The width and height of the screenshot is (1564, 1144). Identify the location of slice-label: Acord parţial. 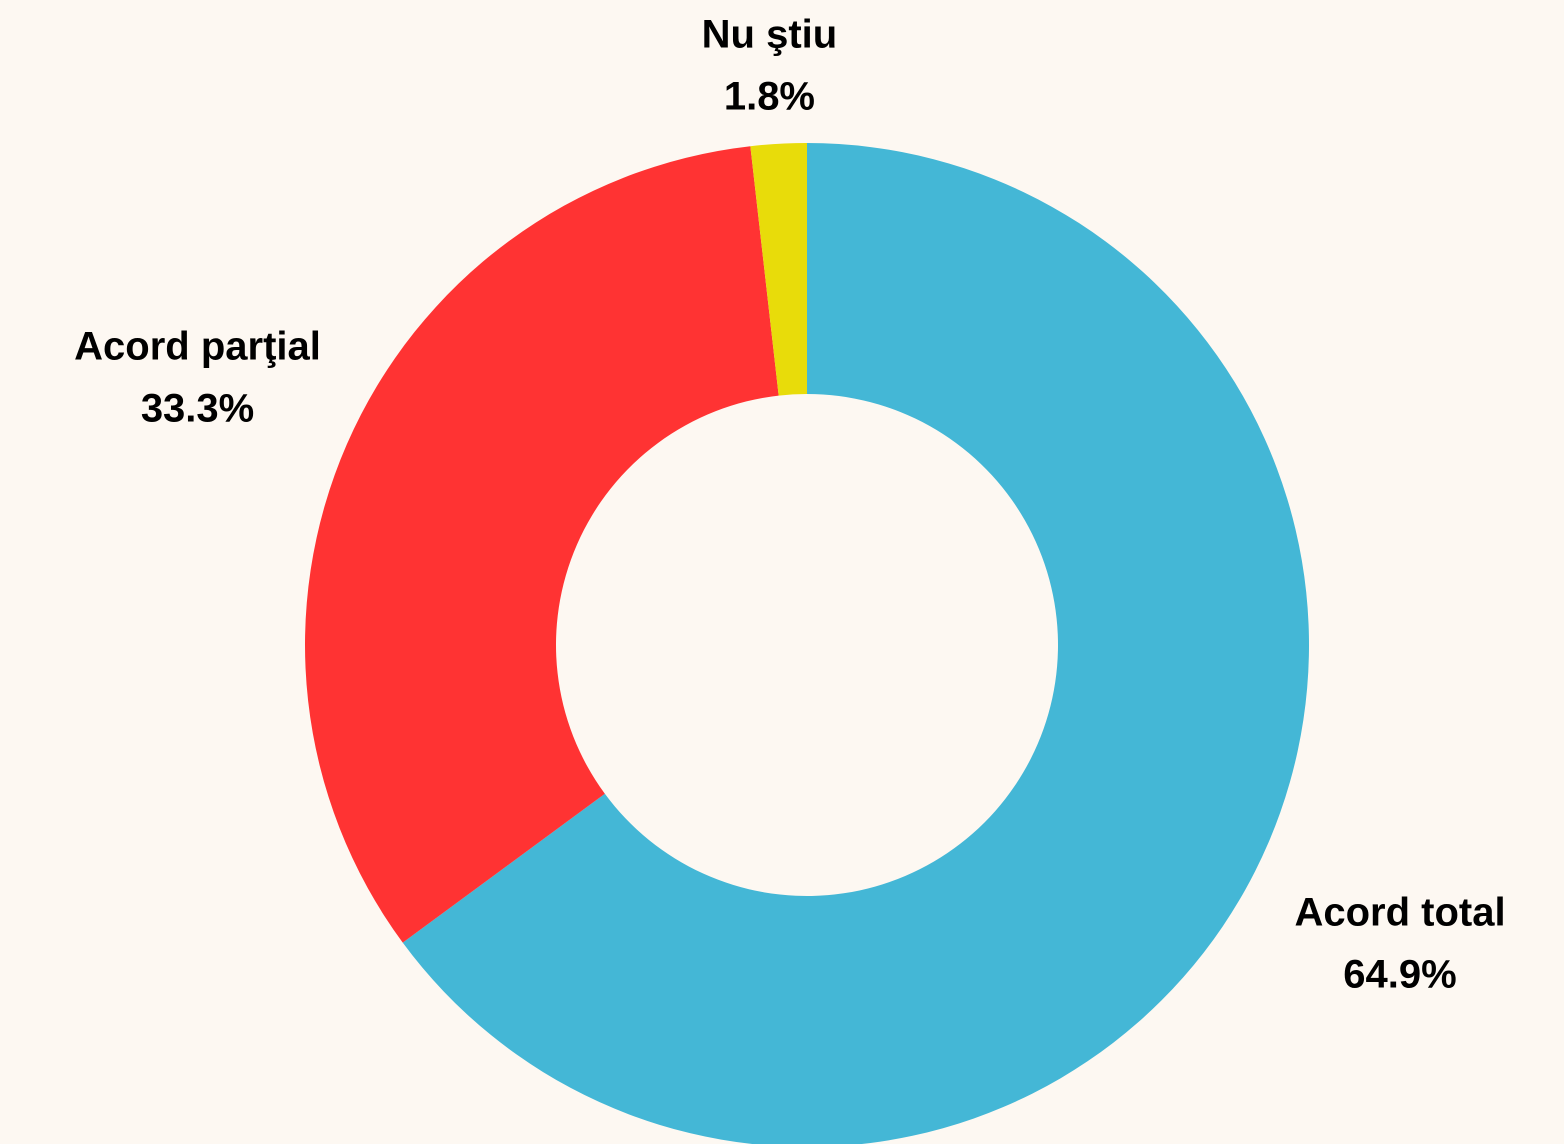
(197, 347).